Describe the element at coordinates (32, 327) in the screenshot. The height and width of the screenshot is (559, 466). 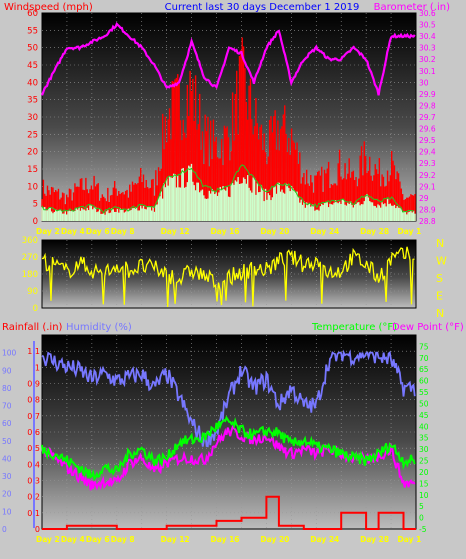
I see `rainfall-axis-title: Rainfall (.in)` at that location.